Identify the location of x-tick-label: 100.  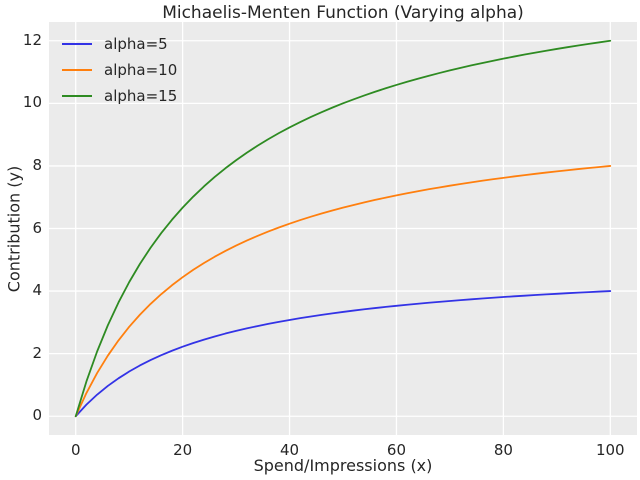
(610, 450).